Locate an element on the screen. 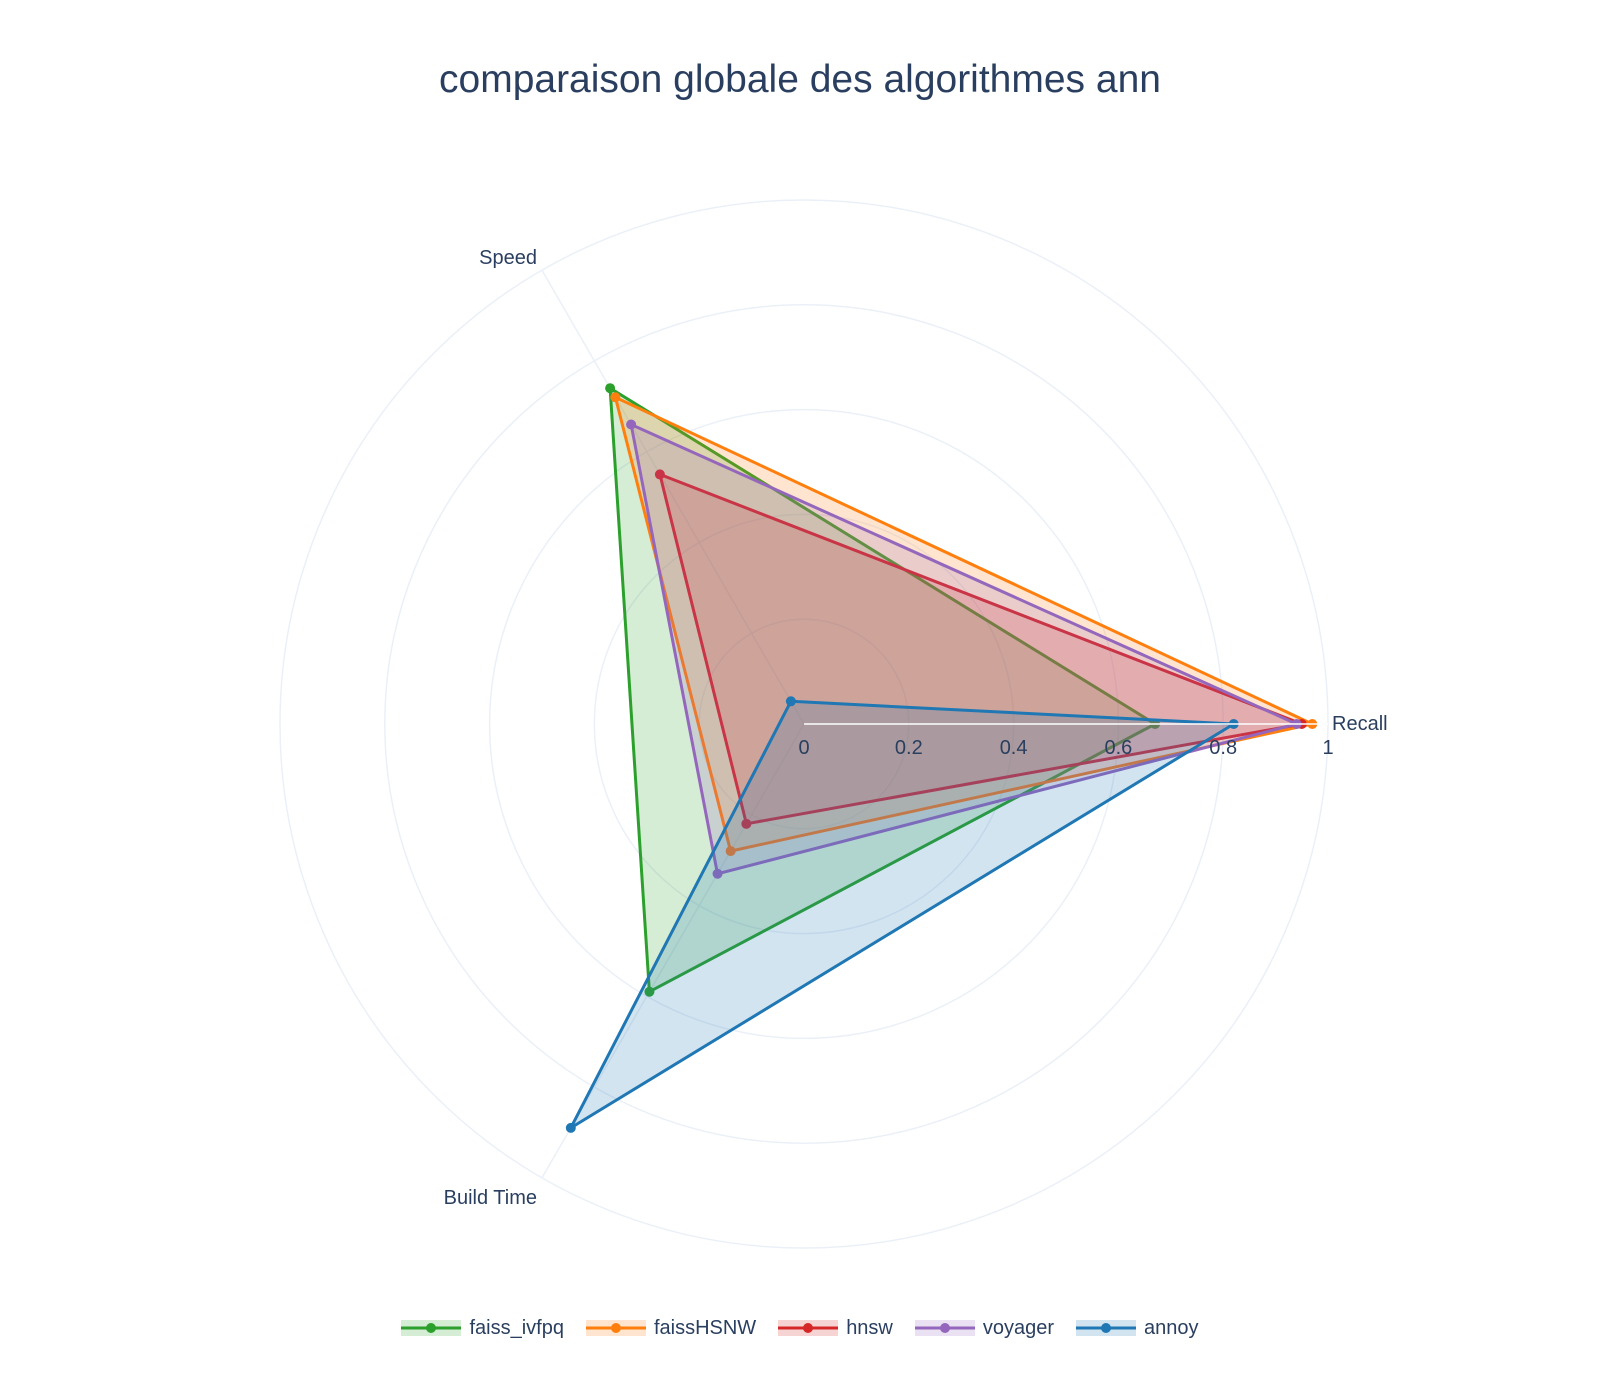  series-fill-faissHSNW is located at coordinates (964, 624).